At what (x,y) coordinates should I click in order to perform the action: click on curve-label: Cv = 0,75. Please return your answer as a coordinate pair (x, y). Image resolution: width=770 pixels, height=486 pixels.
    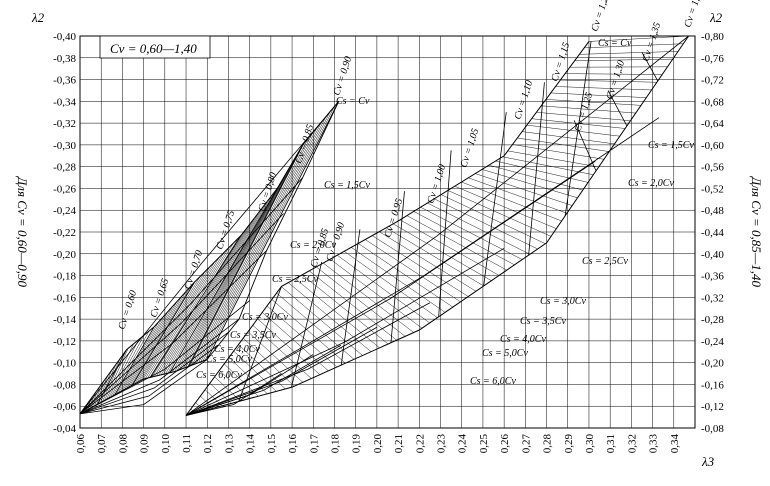
    Looking at the image, I should click on (225, 230).